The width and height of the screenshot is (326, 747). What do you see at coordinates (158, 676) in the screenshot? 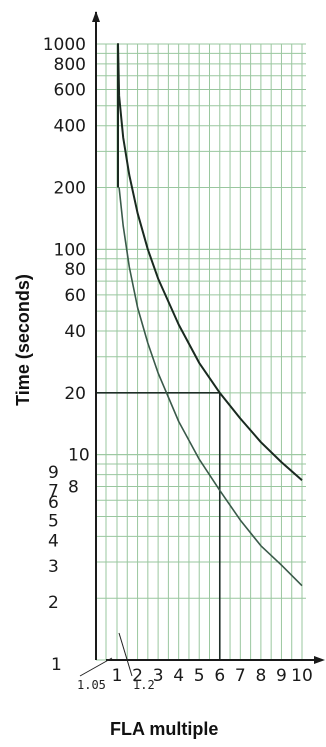
I see `x-tick-label: 3` at bounding box center [158, 676].